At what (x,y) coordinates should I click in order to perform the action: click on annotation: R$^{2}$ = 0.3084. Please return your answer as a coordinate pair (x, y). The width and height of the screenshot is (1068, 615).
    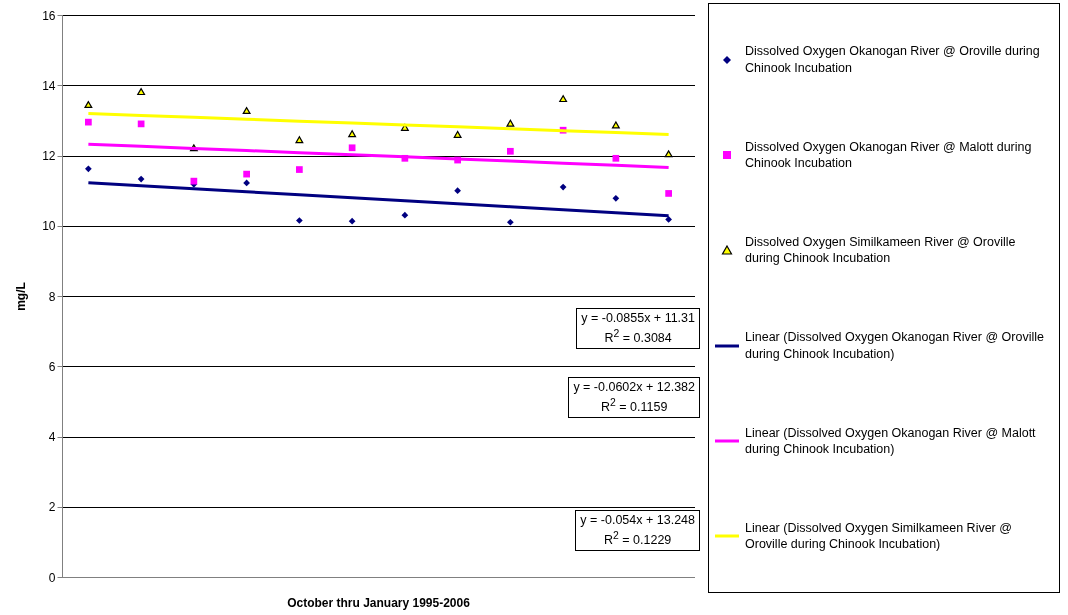
    Looking at the image, I should click on (638, 336).